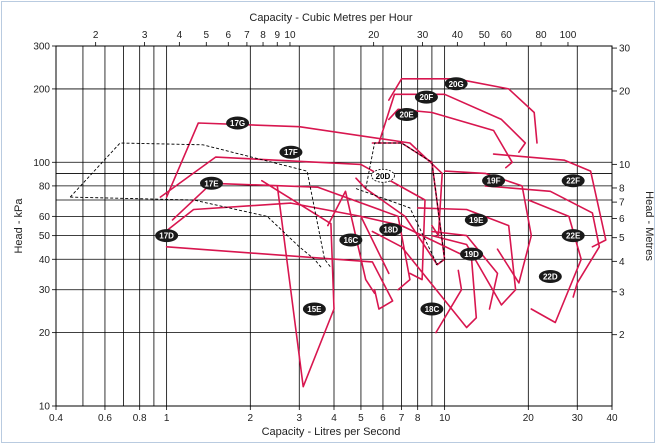 This screenshot has width=658, height=446. Describe the element at coordinates (105, 418) in the screenshot. I see `bottom-tick-label: 0.6` at that location.